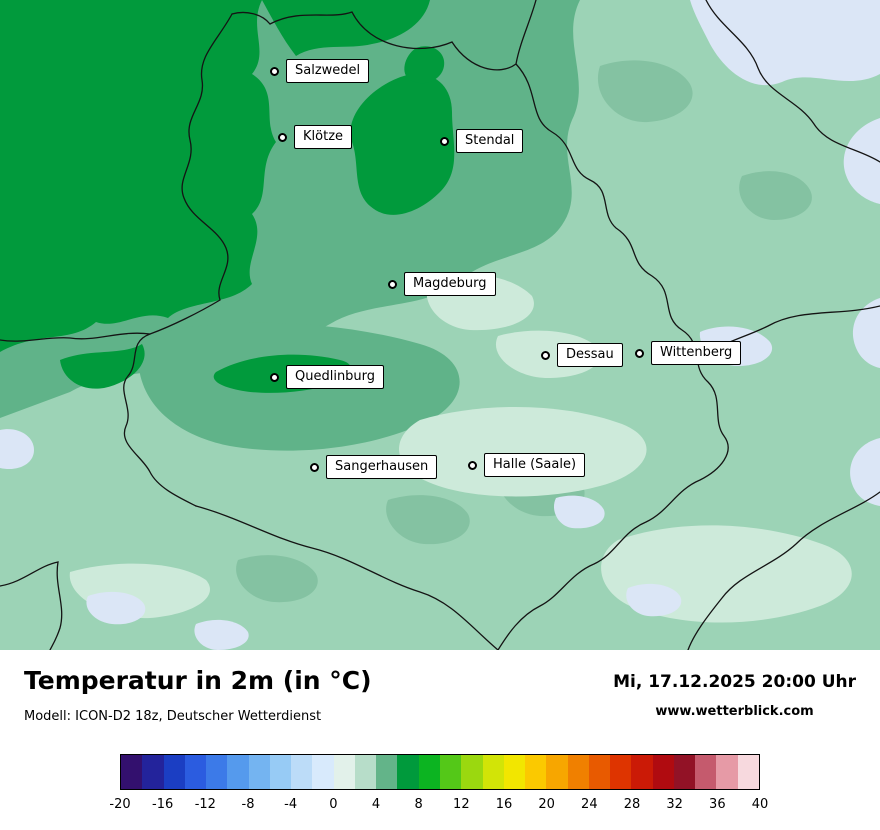 The image size is (880, 830). I want to click on scale-tick-16: 16, so click(504, 804).